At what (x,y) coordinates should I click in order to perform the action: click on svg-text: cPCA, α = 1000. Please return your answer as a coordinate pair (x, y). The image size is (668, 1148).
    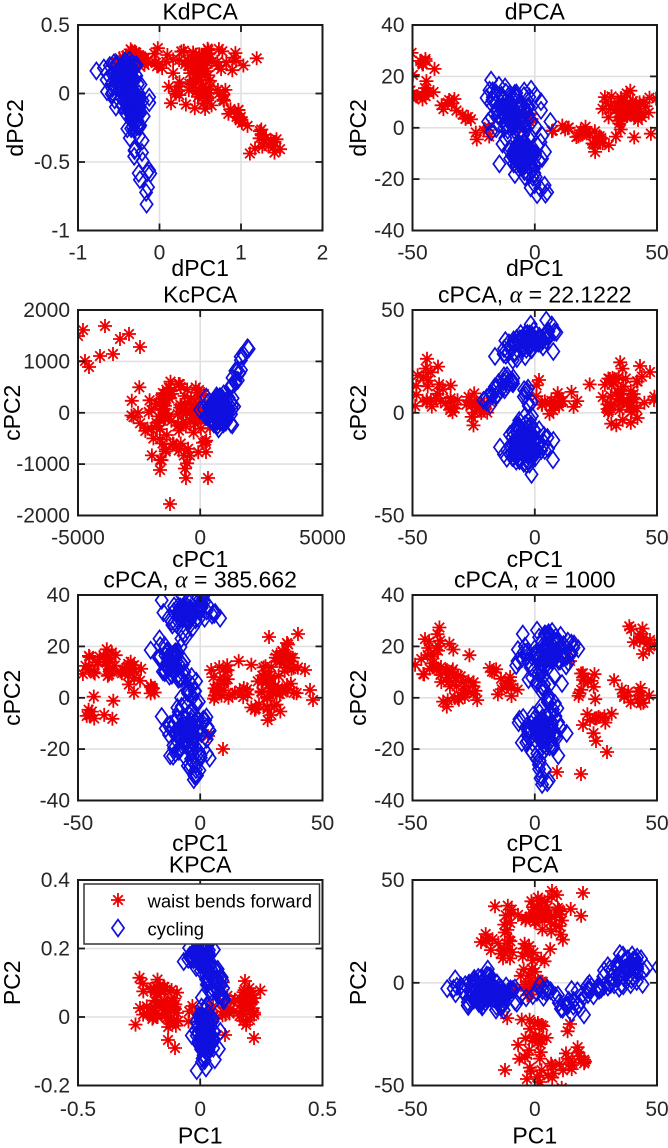
    Looking at the image, I should click on (535, 580).